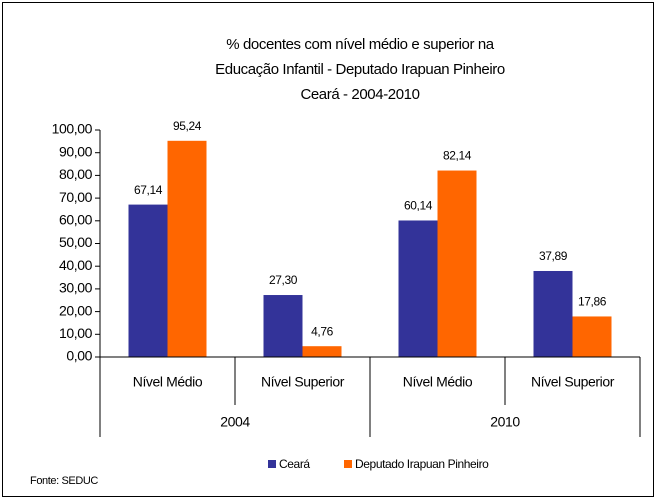 Image resolution: width=657 pixels, height=500 pixels. What do you see at coordinates (76, 174) in the screenshot?
I see `y-tick-label: 80,00` at bounding box center [76, 174].